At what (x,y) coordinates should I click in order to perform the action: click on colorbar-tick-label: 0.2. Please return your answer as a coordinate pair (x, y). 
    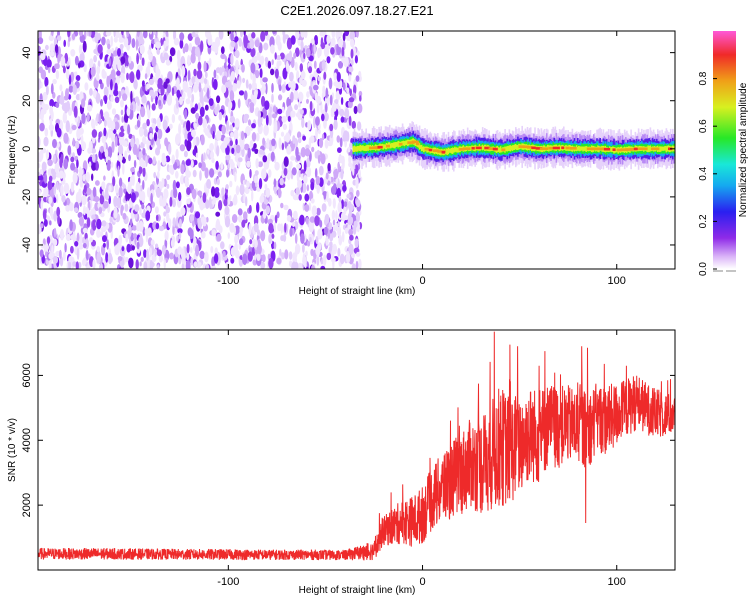
    Looking at the image, I should click on (703, 221).